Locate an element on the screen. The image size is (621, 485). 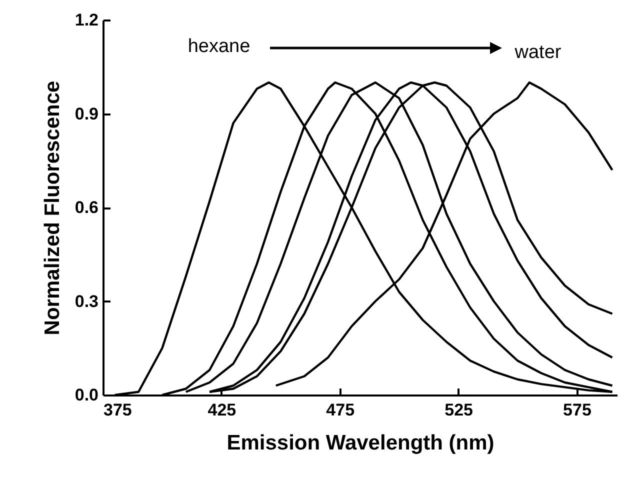
annotation: hexane is located at coordinates (219, 46).